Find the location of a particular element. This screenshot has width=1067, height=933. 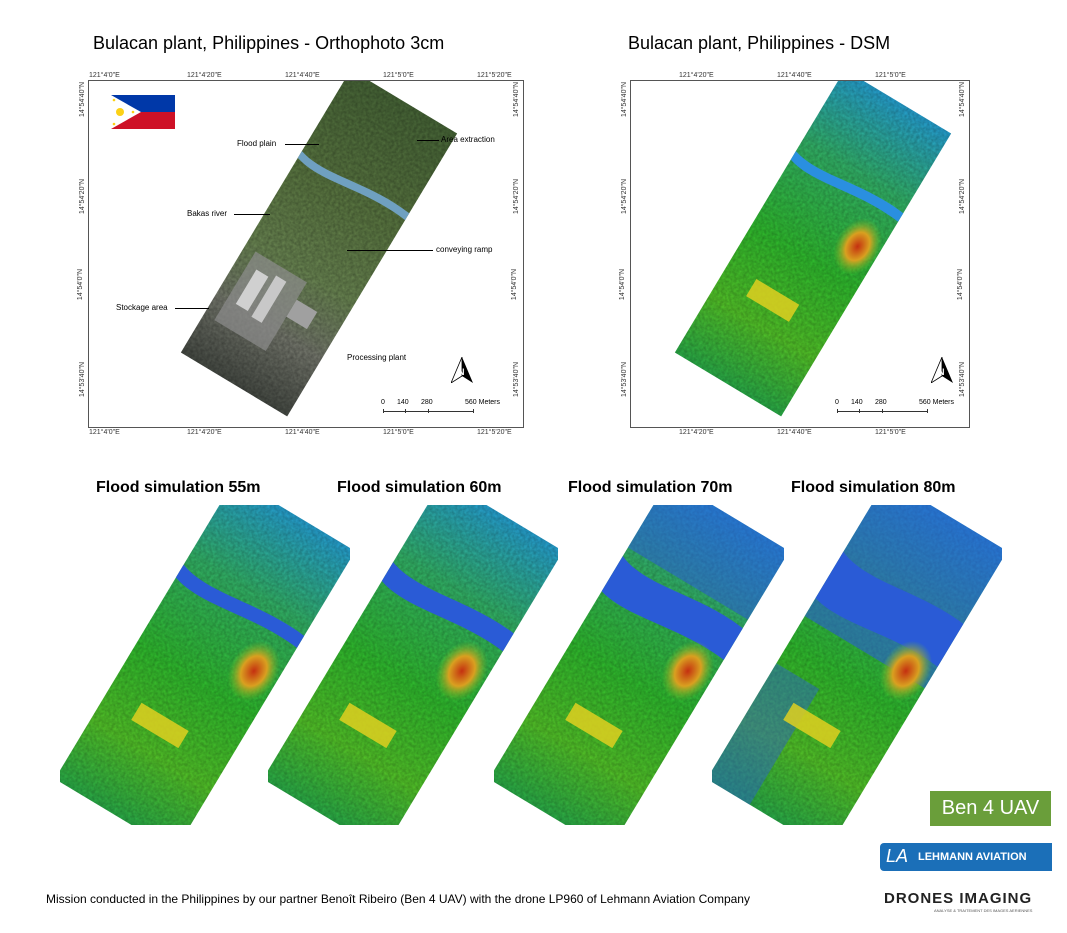

ortho-bottom-coord: 121°4'20"E is located at coordinates (204, 432).